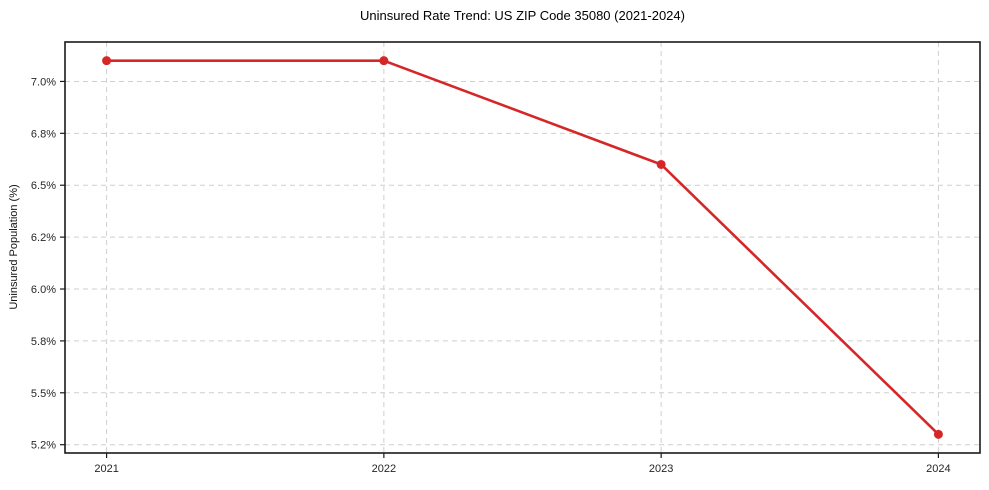  I want to click on y-tick-label: 5.2%, so click(43, 446).